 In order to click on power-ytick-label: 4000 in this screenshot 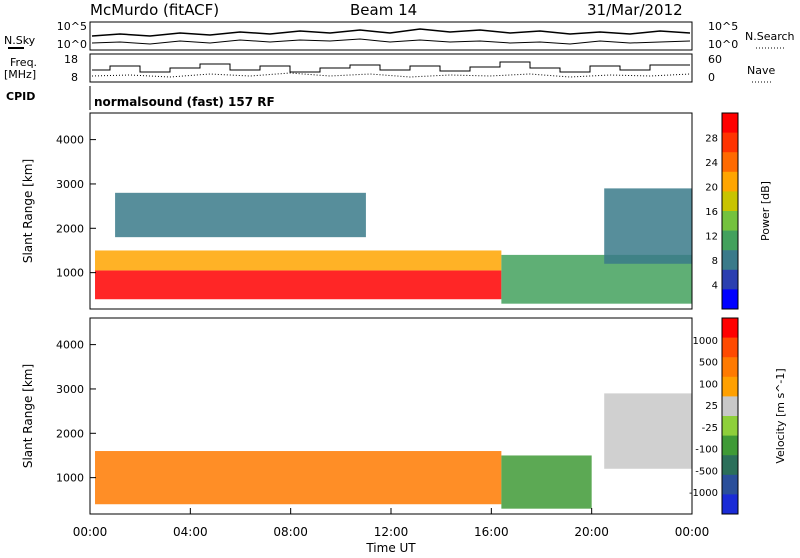, I will do `click(70, 140)`.